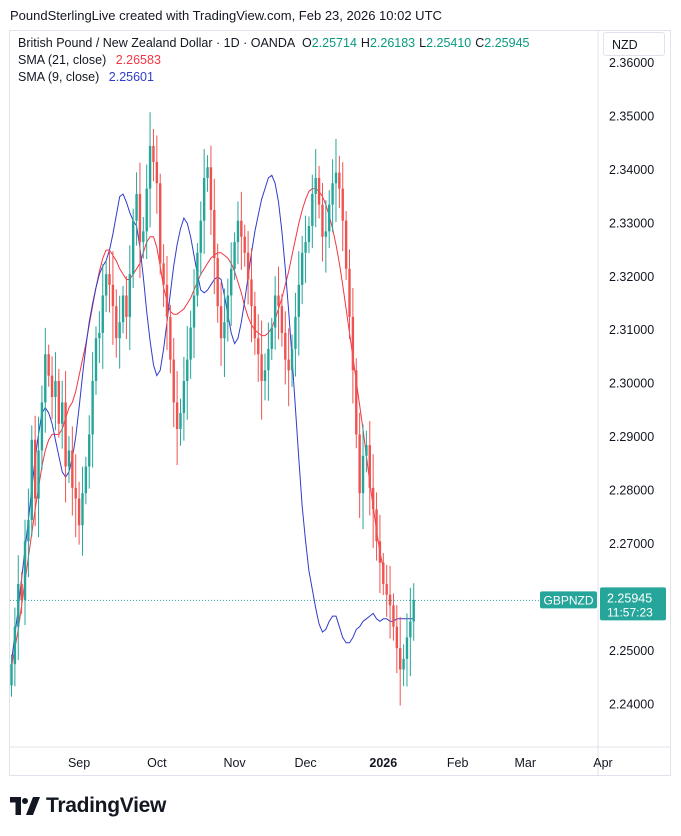 Image resolution: width=681 pixels, height=836 pixels. Describe the element at coordinates (631, 384) in the screenshot. I see `price-tick-label: 2.30000` at that location.